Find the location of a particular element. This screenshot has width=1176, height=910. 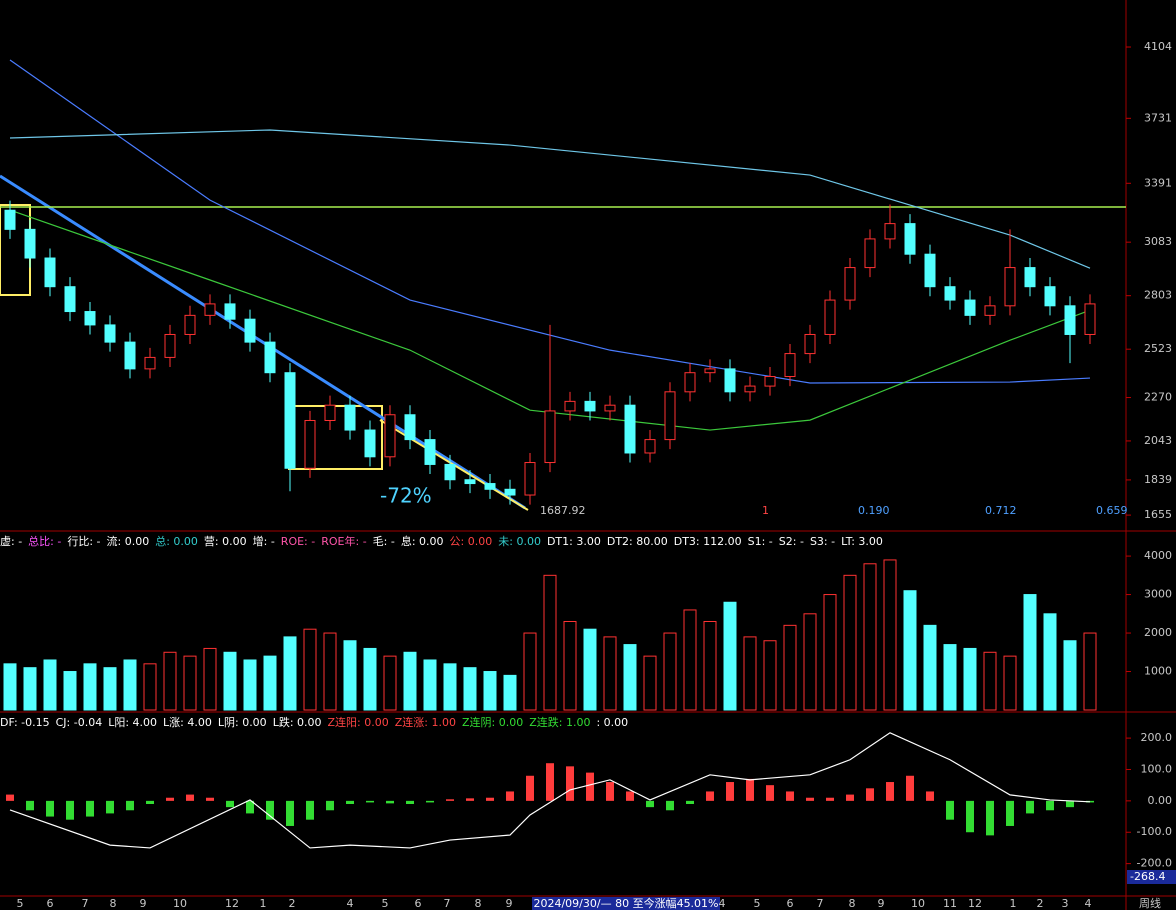

indicator: 虚: - is located at coordinates (11, 541).